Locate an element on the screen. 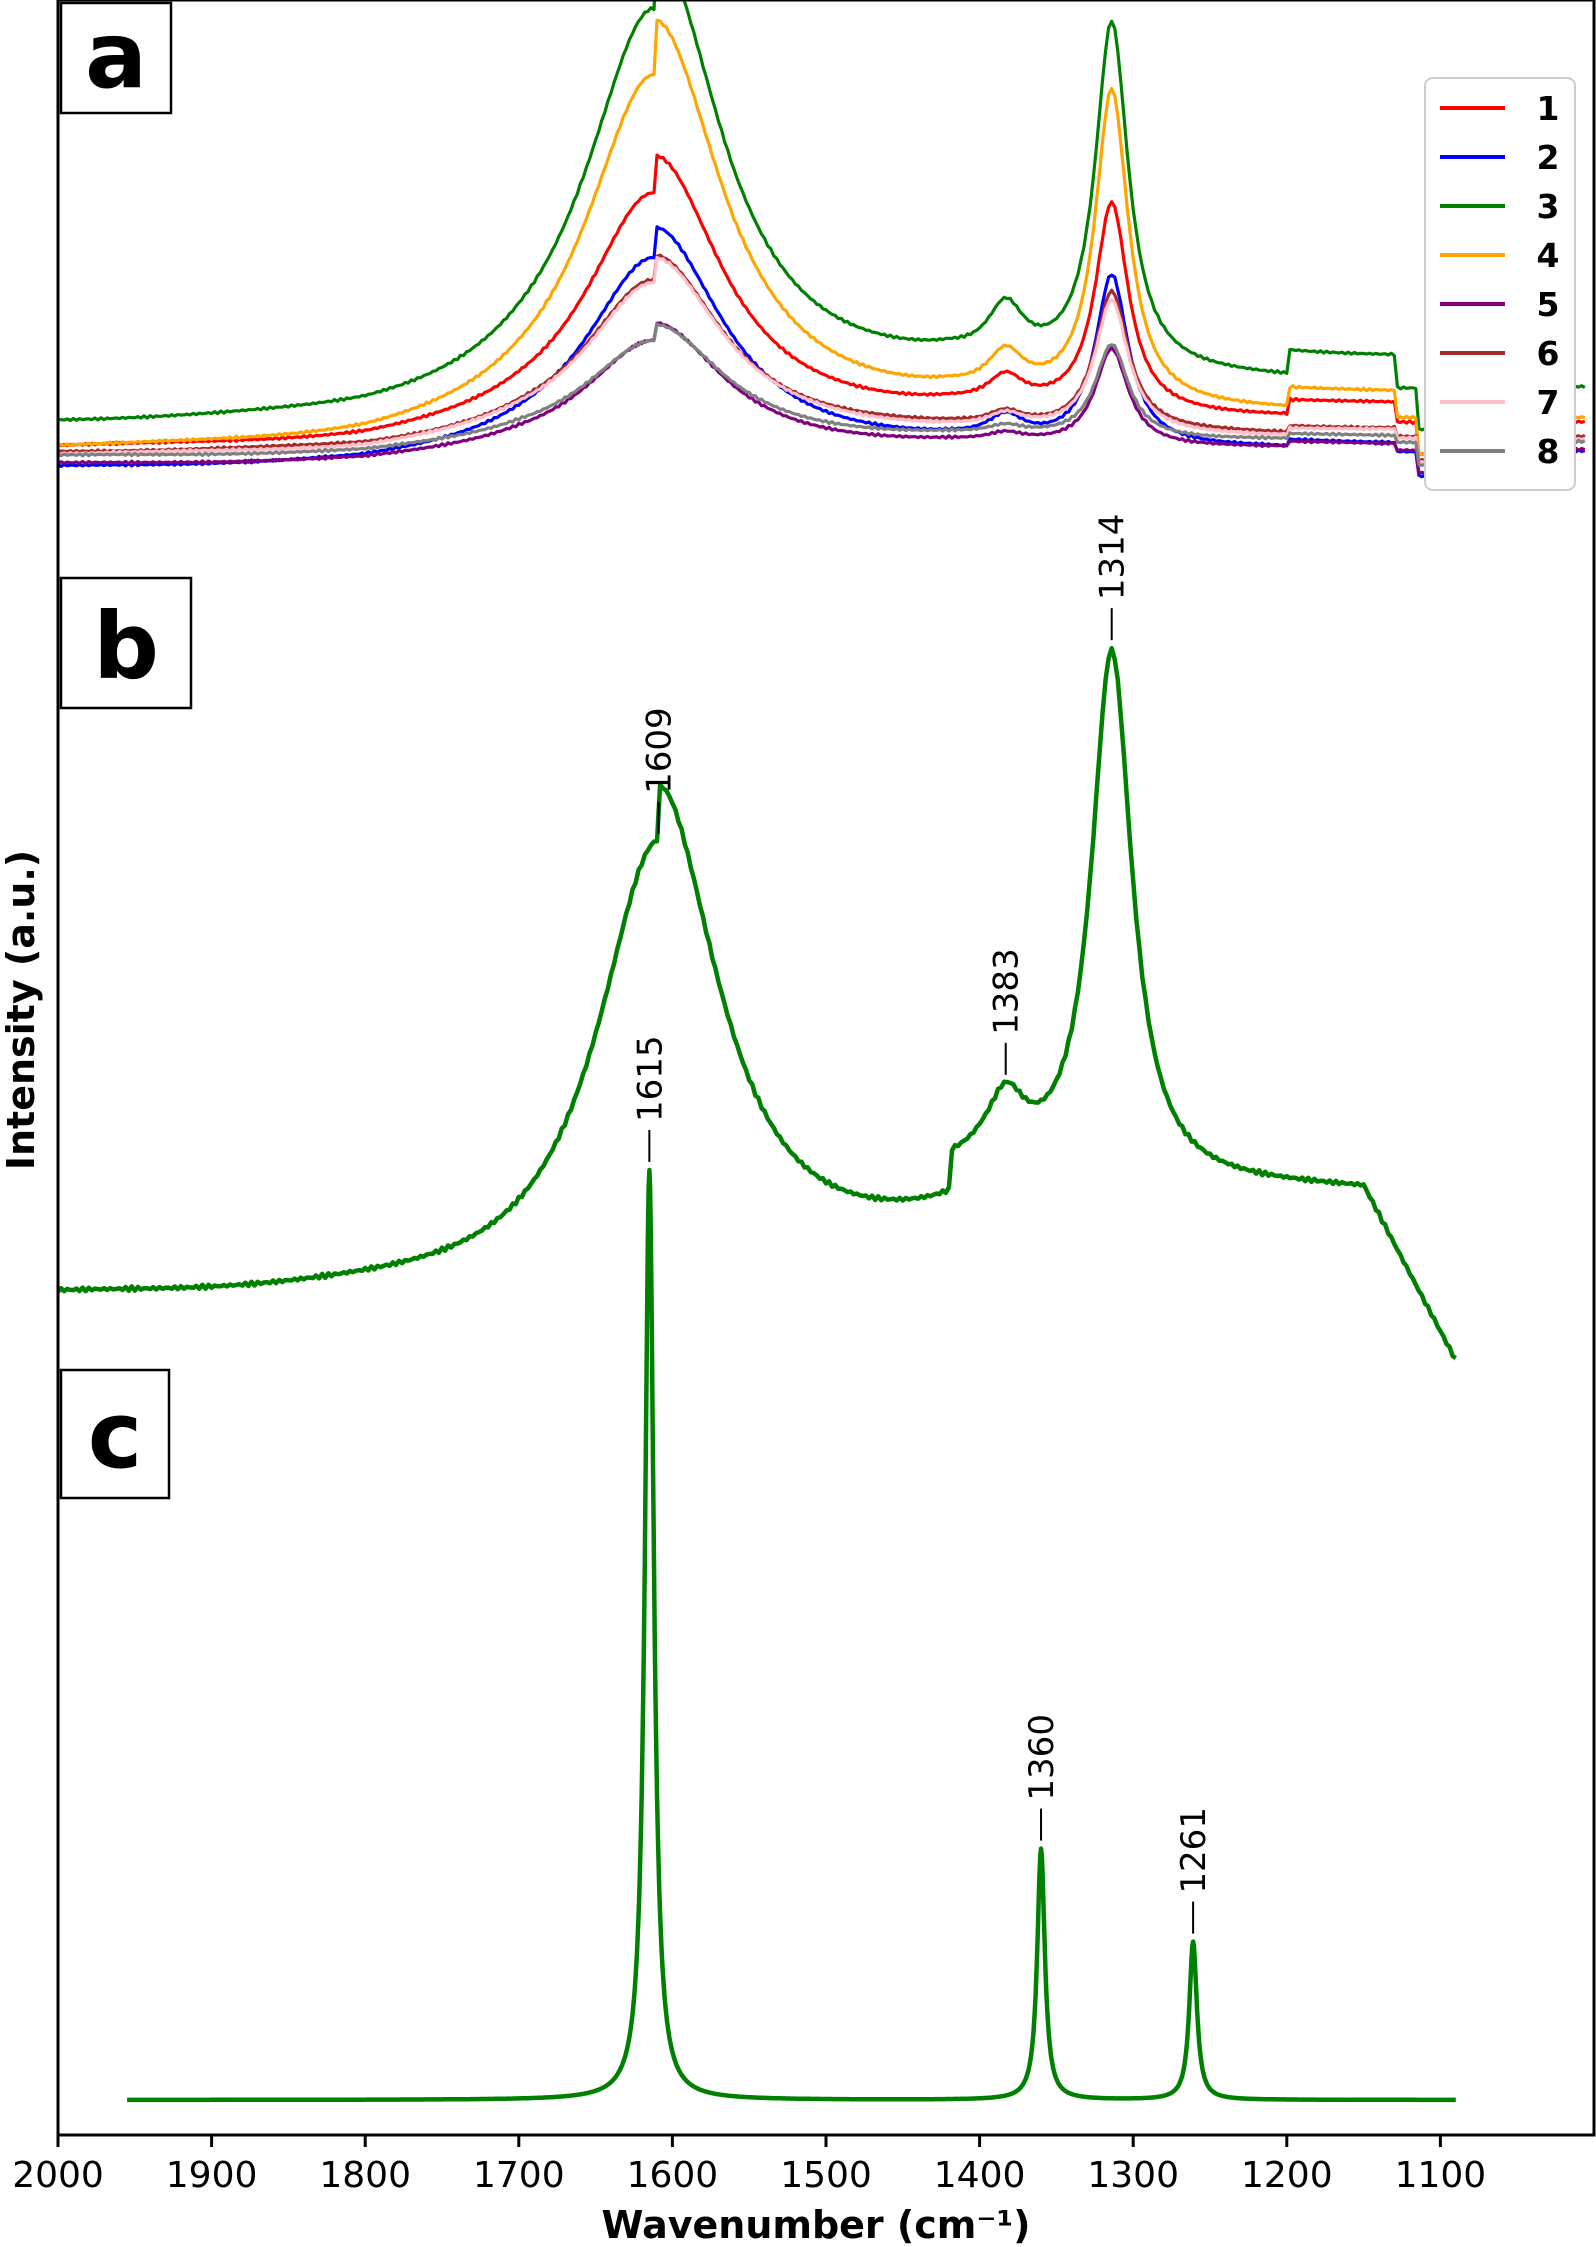 This screenshot has height=2247, width=1596. panel-label-b-box: b is located at coordinates (126, 643).